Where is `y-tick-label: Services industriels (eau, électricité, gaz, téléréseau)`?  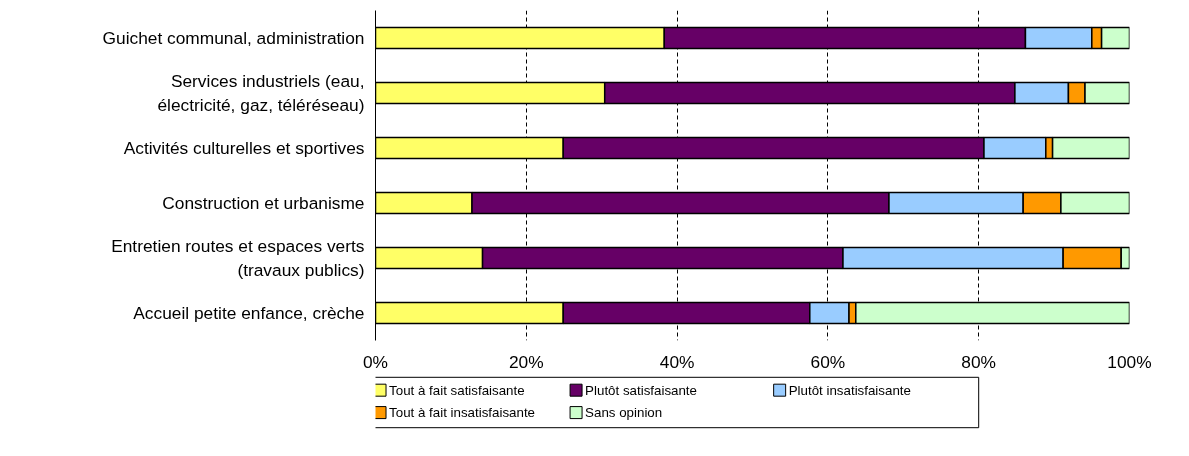 y-tick-label: Services industriels (eau, électricité, gaz, téléréseau) is located at coordinates (261, 93).